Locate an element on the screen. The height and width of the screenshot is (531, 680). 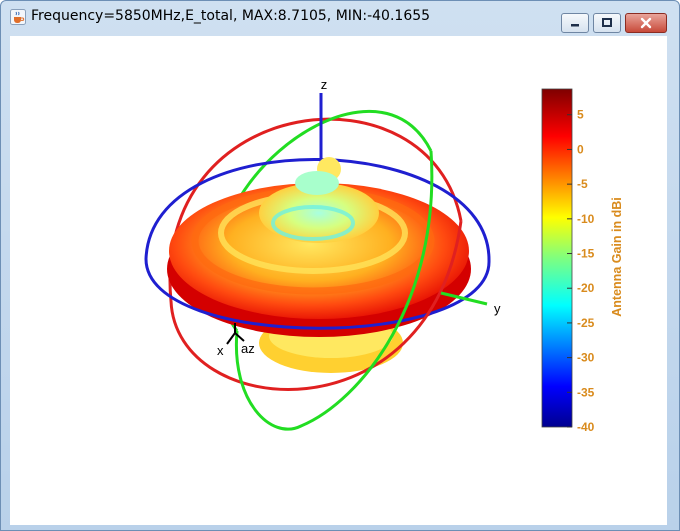
colorbar-tick-label: -20 is located at coordinates (586, 288).